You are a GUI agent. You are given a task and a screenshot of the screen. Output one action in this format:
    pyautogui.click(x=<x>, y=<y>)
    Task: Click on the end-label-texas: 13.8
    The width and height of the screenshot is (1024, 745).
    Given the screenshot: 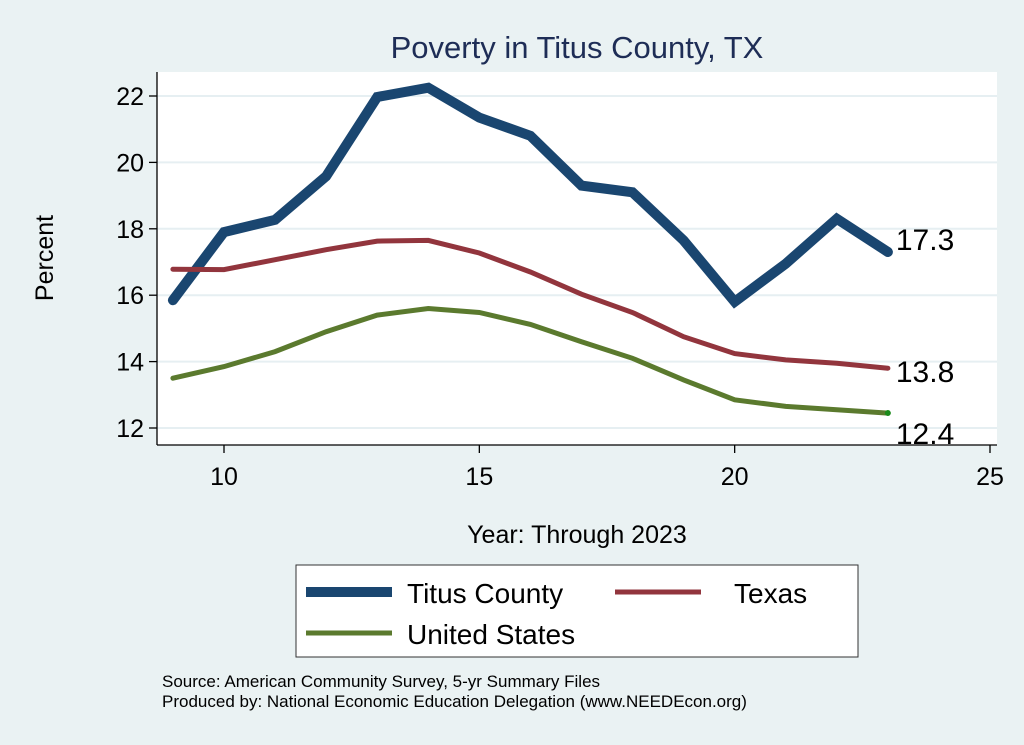 What is the action you would take?
    pyautogui.click(x=925, y=372)
    